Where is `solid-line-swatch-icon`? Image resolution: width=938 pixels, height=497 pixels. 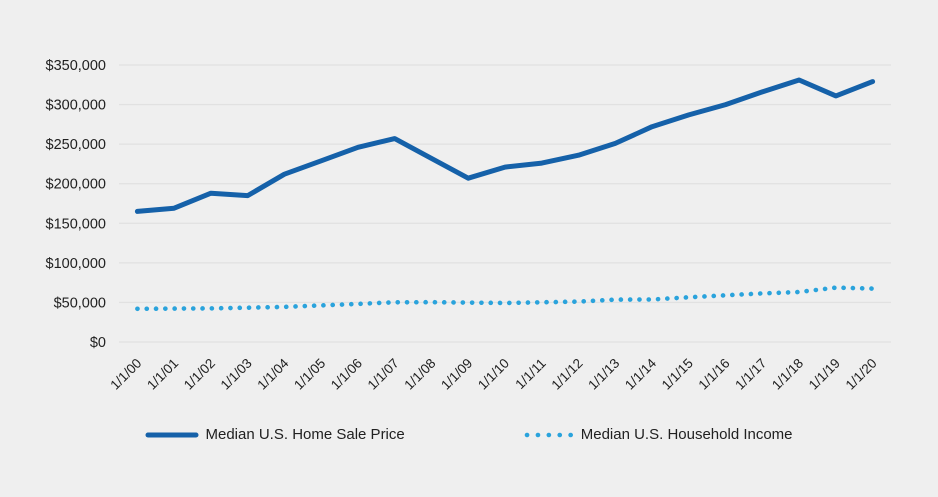 solid-line-swatch-icon is located at coordinates (172, 434).